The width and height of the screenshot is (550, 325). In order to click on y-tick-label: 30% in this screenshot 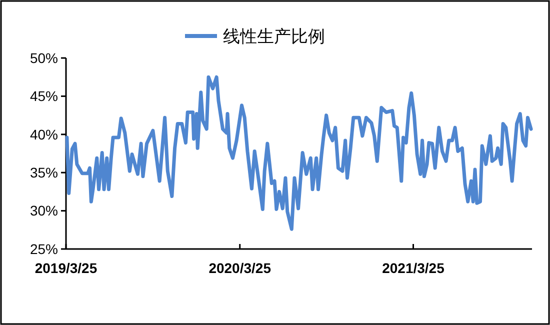, I will do `click(44, 210)`.